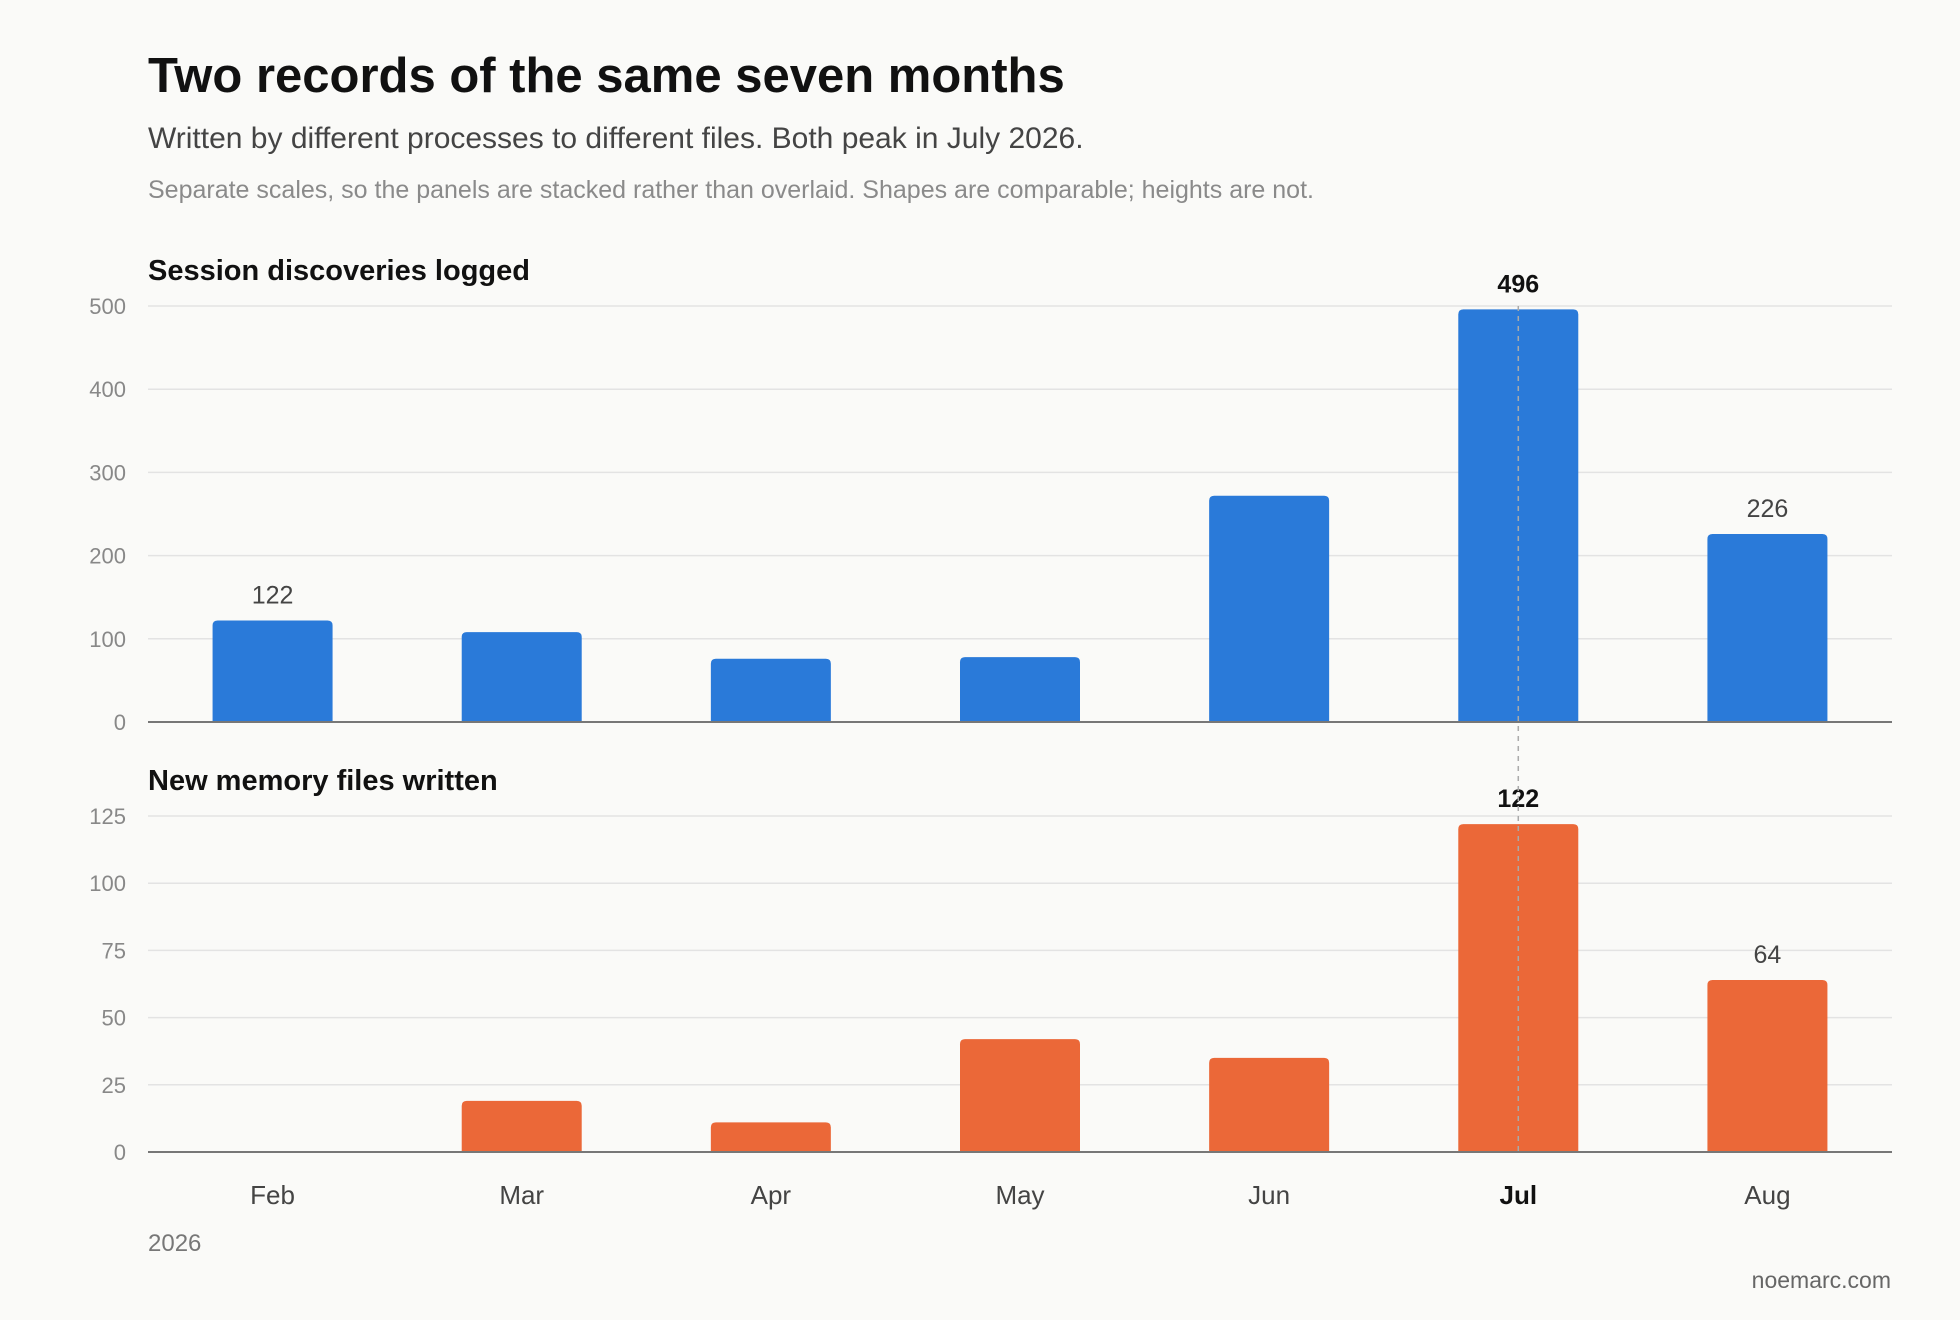  Describe the element at coordinates (521, 1195) in the screenshot. I see `x-tick-label-mar: Mar` at that location.